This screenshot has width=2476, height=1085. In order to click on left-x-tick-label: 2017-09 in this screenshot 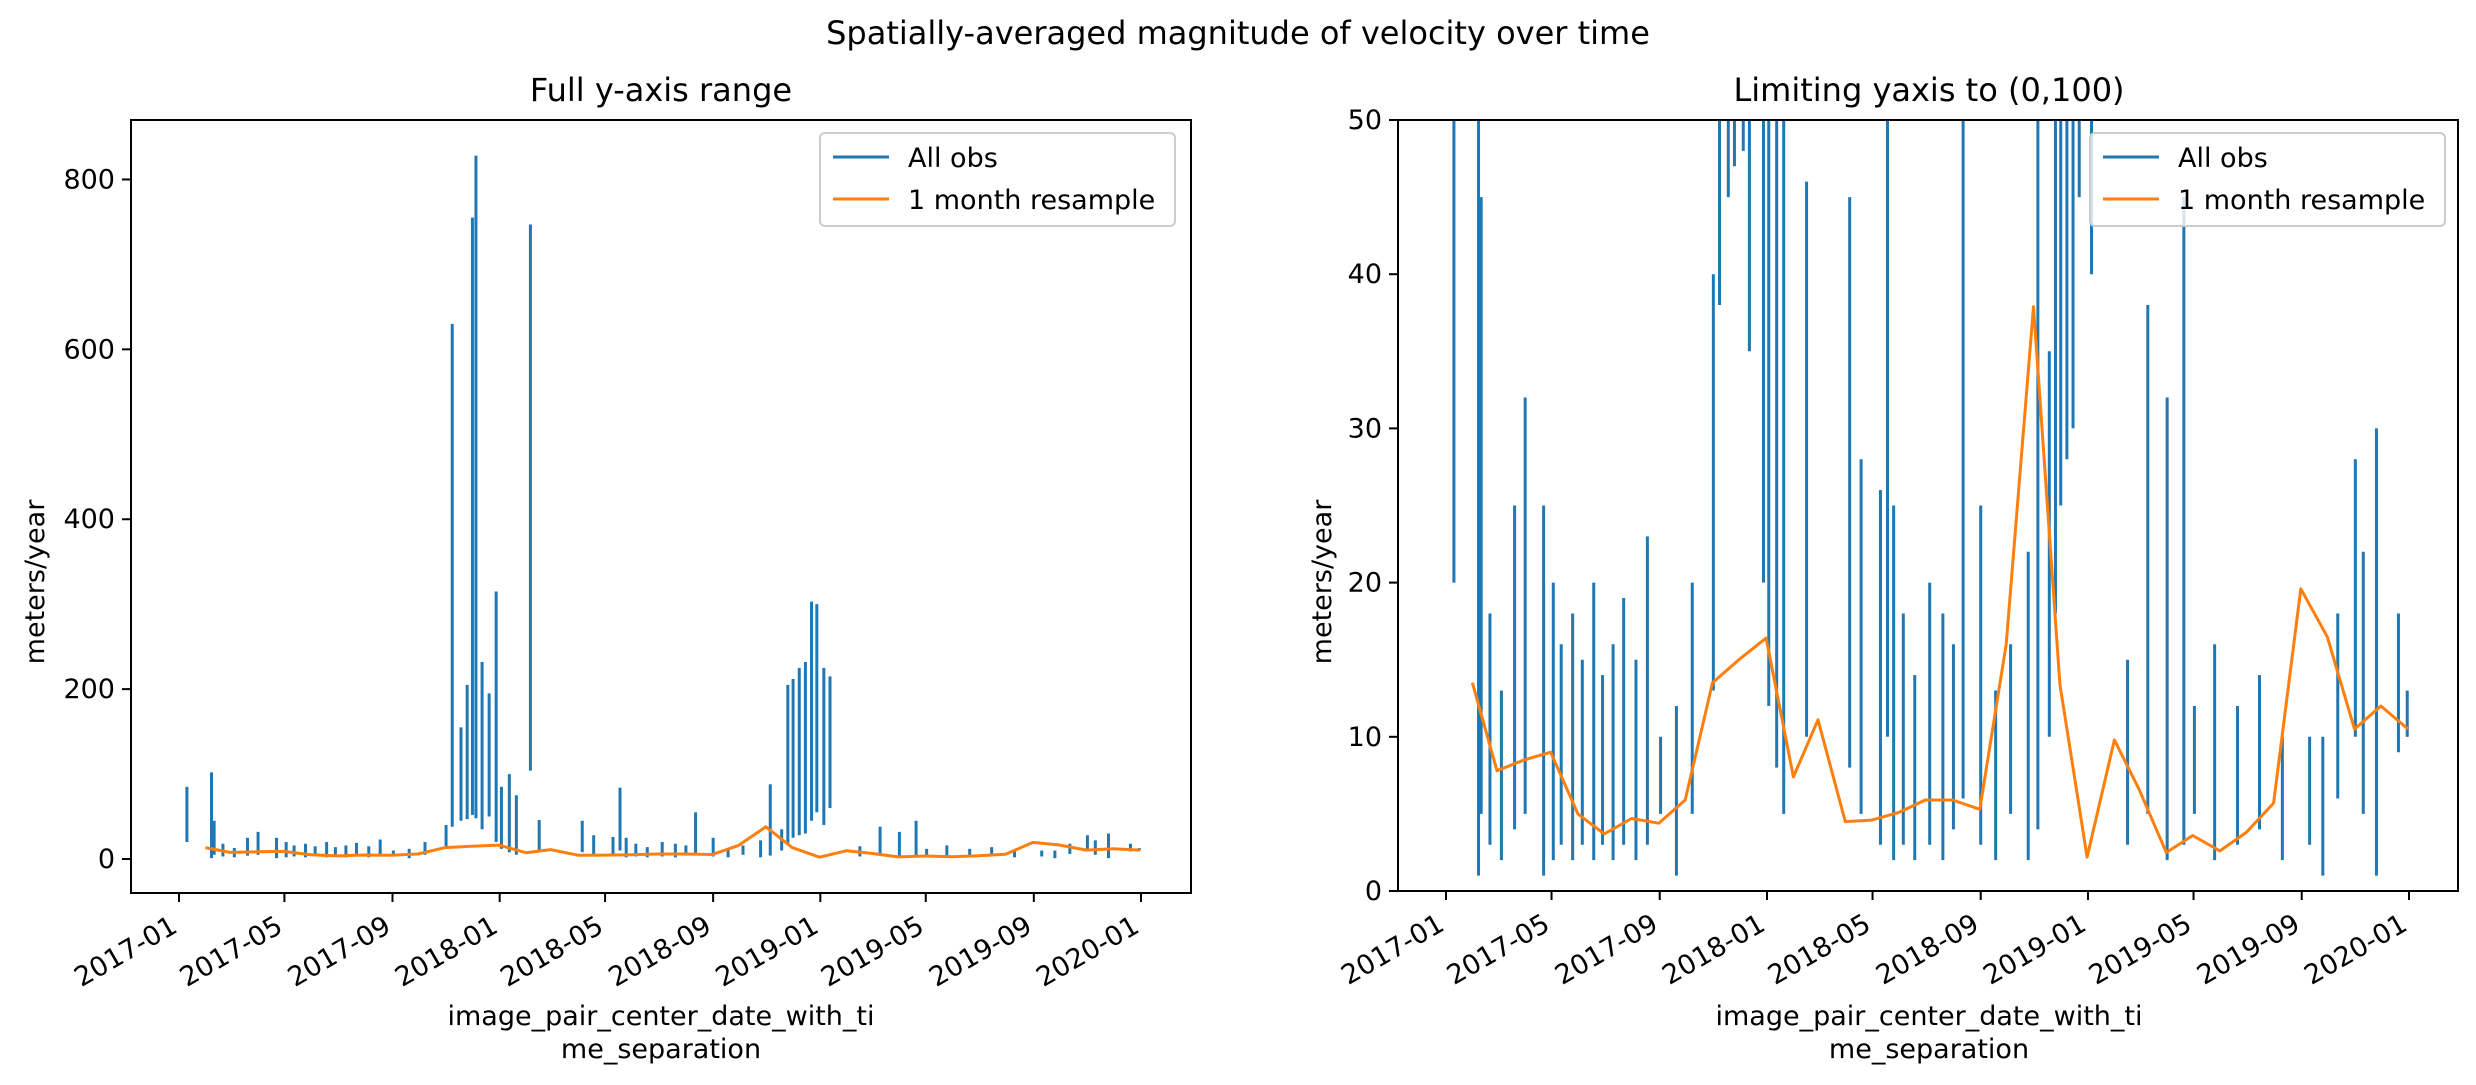, I will do `click(339, 951)`.